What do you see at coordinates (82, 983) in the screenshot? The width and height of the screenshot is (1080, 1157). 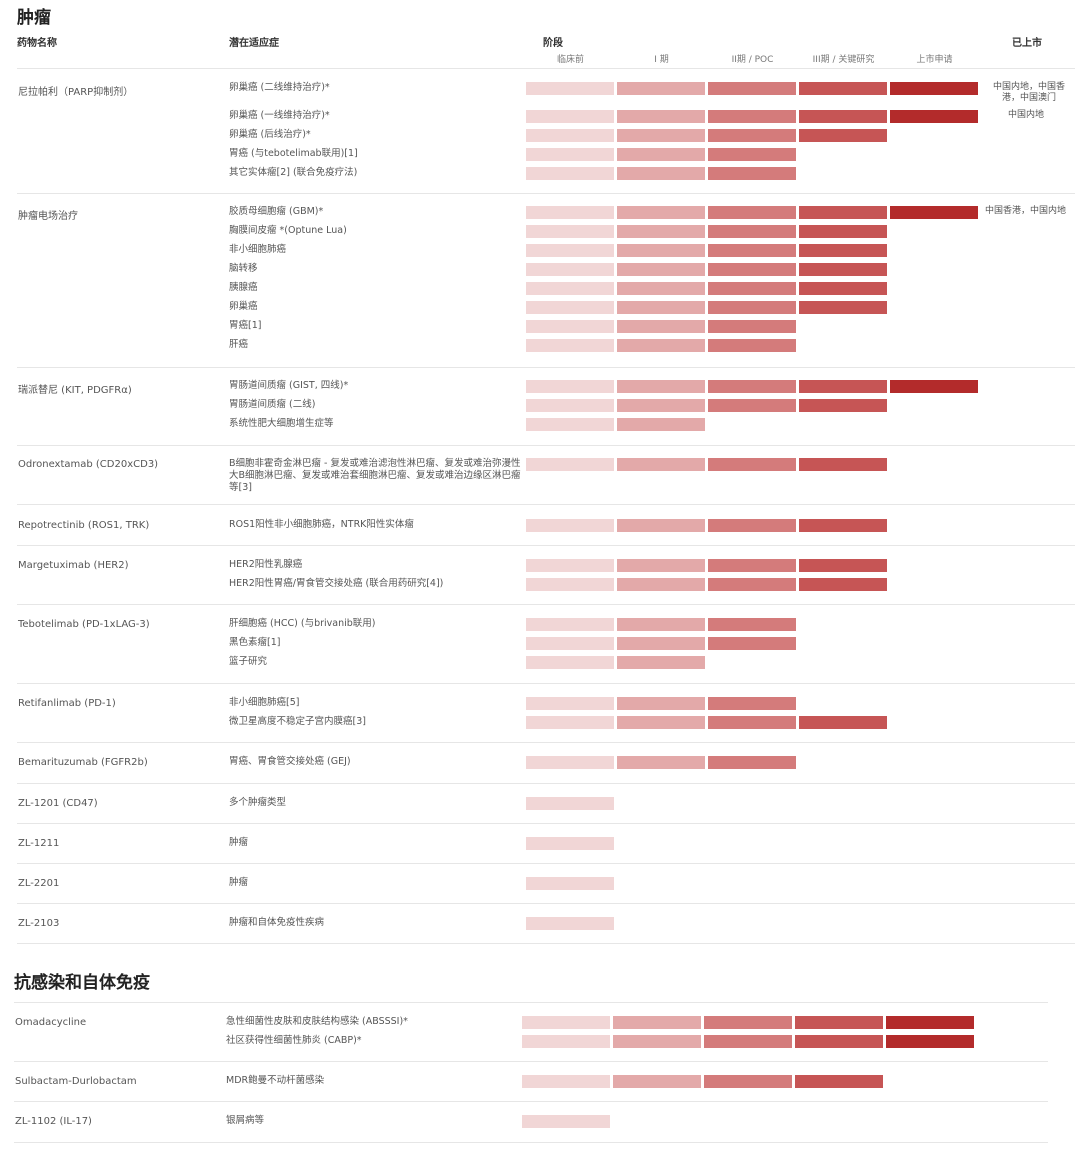 I see `section-title-anti-infective: 抗感染和自体免疫` at bounding box center [82, 983].